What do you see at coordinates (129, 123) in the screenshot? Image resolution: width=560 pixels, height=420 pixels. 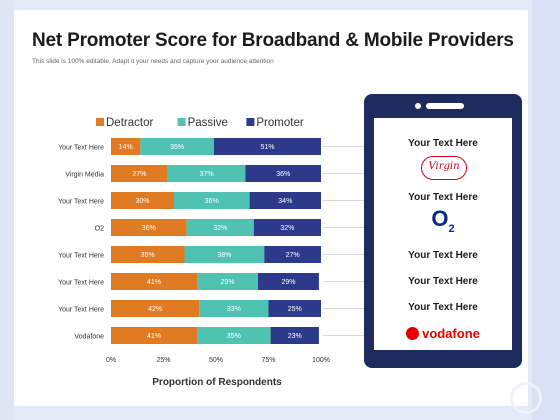 I see `legend-label: Detractor` at bounding box center [129, 123].